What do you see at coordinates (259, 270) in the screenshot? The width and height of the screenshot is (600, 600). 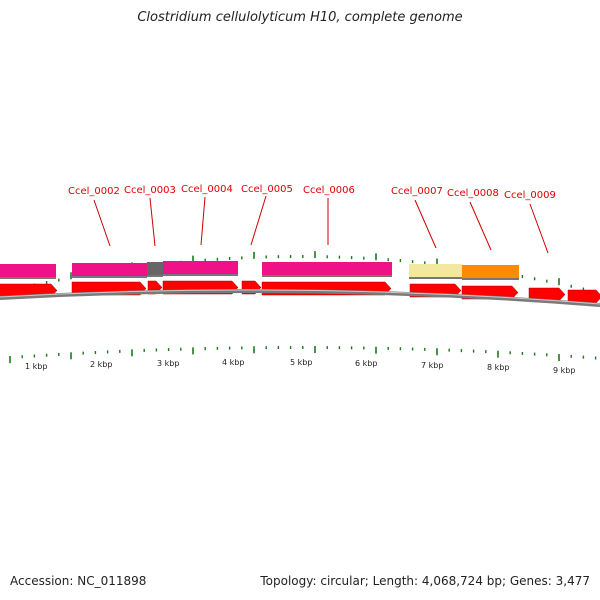 I see `feature-track` at bounding box center [259, 270].